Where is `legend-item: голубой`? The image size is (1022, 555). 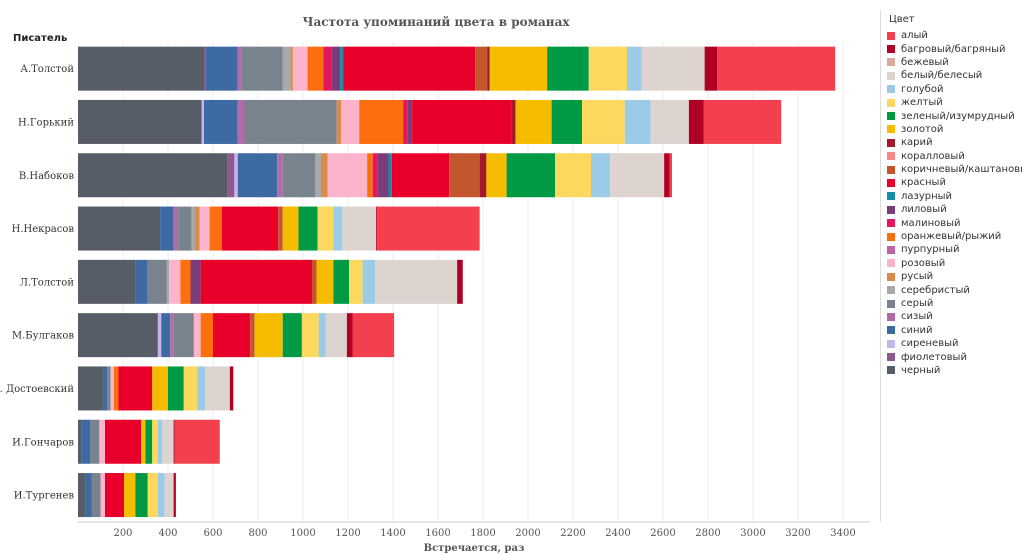
legend-item: голубой is located at coordinates (954, 89).